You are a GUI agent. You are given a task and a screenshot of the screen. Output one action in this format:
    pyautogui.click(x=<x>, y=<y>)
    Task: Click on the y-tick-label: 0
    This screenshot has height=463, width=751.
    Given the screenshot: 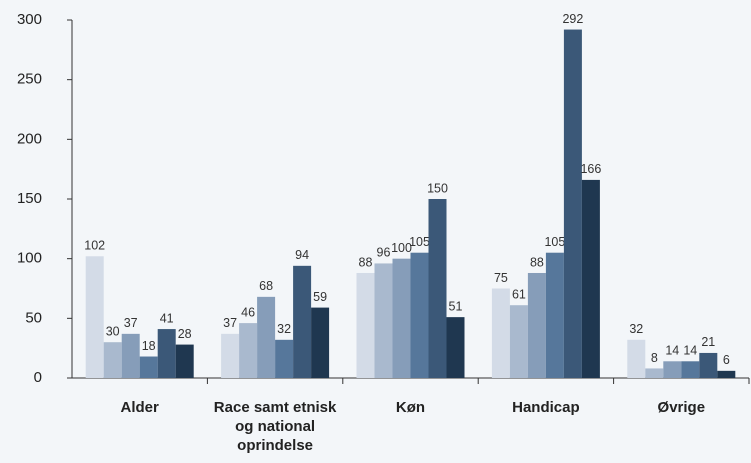 What is the action you would take?
    pyautogui.click(x=38, y=377)
    